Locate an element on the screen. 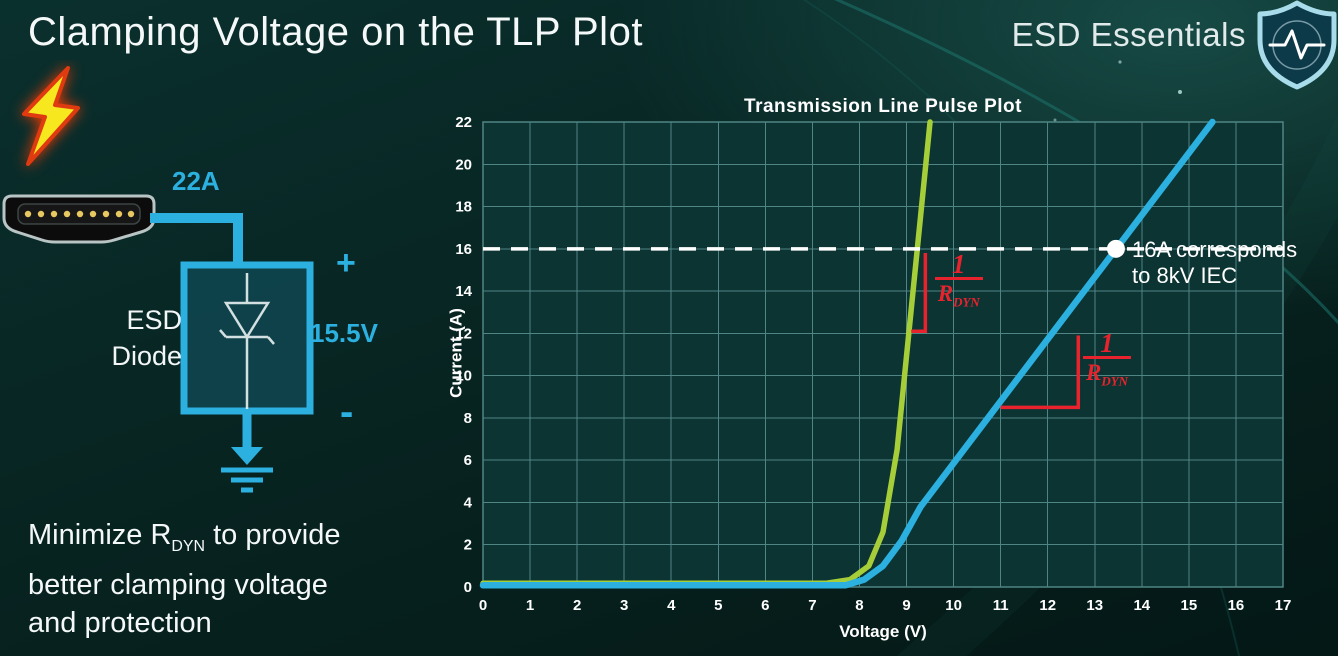 Image resolution: width=1338 pixels, height=656 pixels. x-tick-label: 17 is located at coordinates (1283, 605).